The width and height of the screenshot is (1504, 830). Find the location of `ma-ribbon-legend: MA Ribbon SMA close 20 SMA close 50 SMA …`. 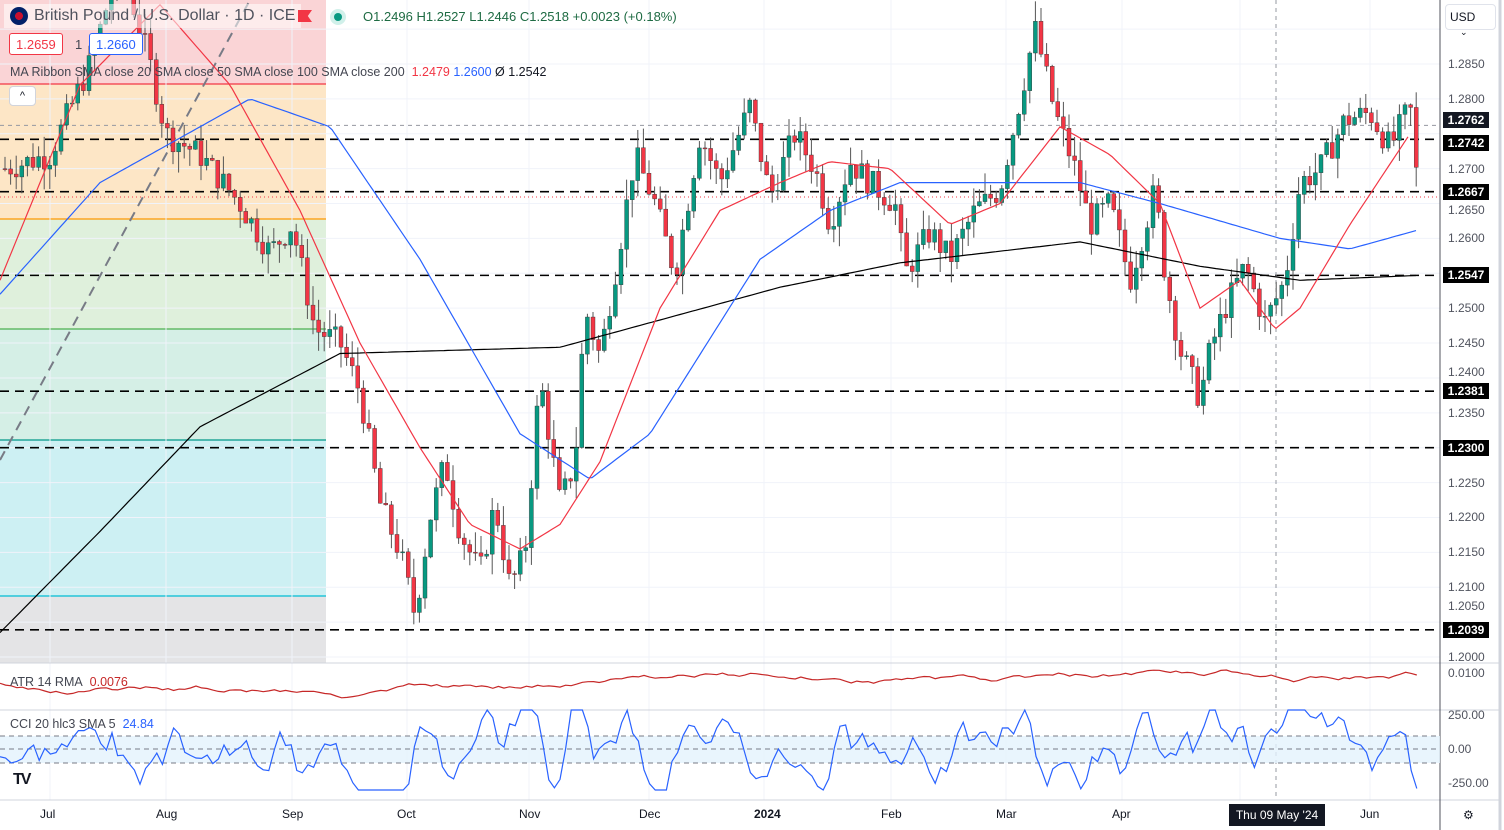

ma-ribbon-legend: MA Ribbon SMA close 20 SMA close 50 SMA … is located at coordinates (278, 72).